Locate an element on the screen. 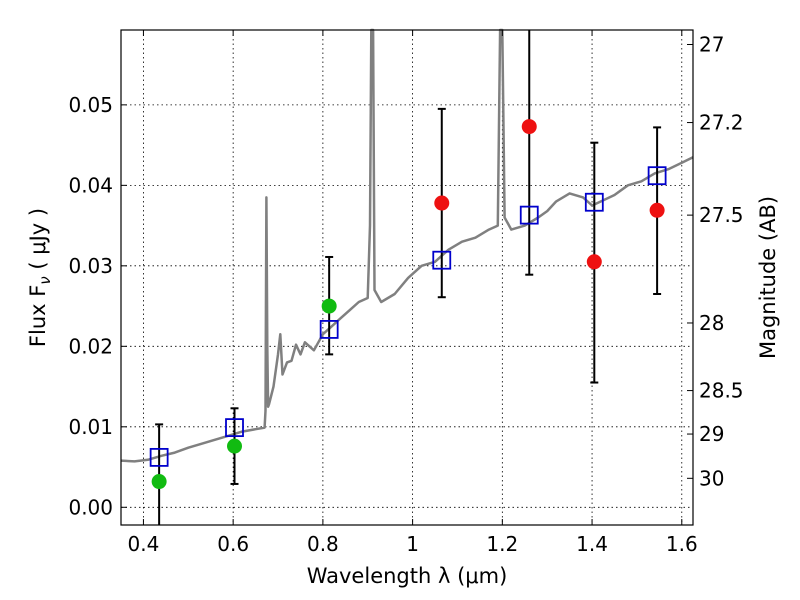 The height and width of the screenshot is (600, 800). x-axis-label: Wavelength λ (μm) is located at coordinates (407, 576).